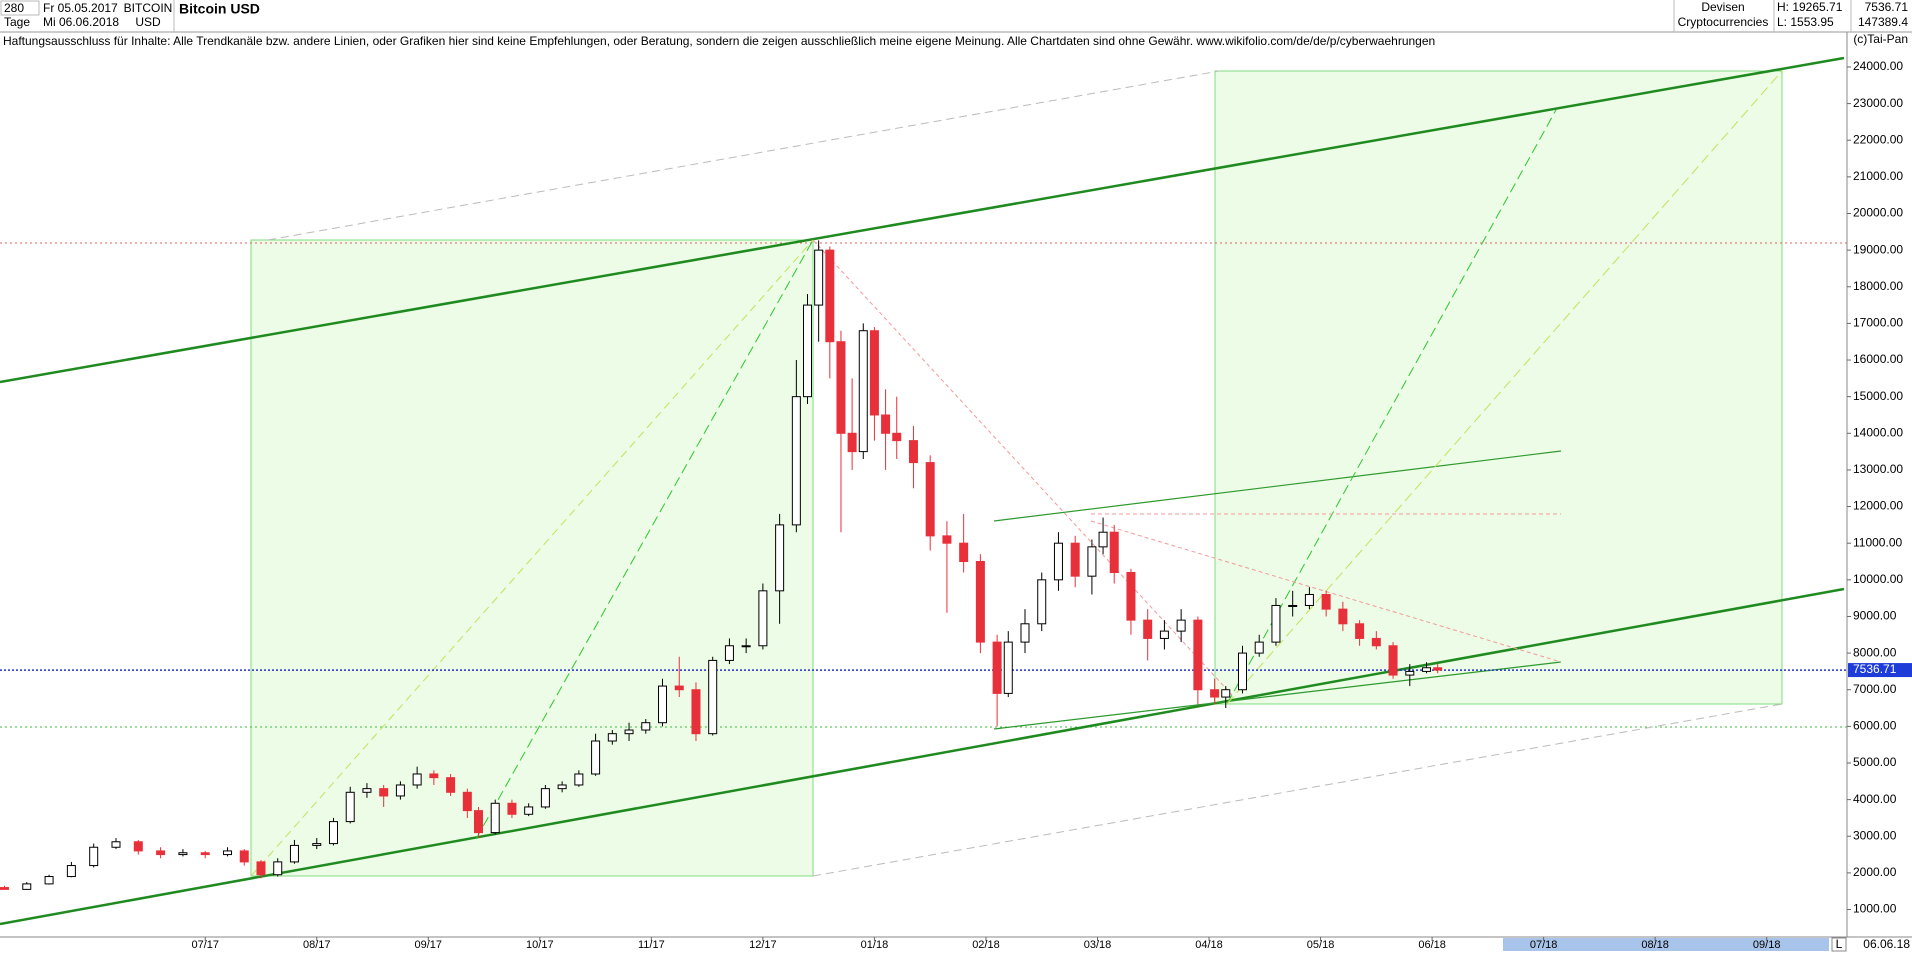  I want to click on x-tick-label: 12/17, so click(763, 945).